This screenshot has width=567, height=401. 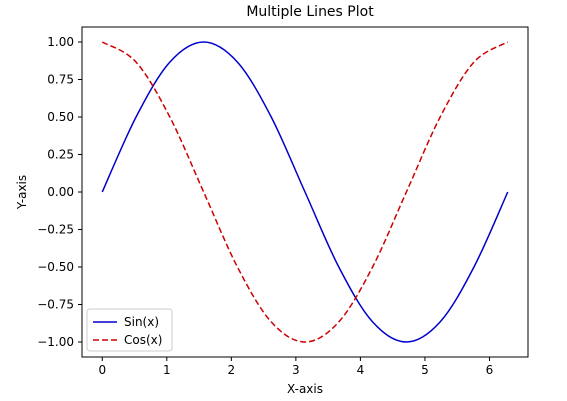 What do you see at coordinates (296, 370) in the screenshot?
I see `x-tick-label: 3` at bounding box center [296, 370].